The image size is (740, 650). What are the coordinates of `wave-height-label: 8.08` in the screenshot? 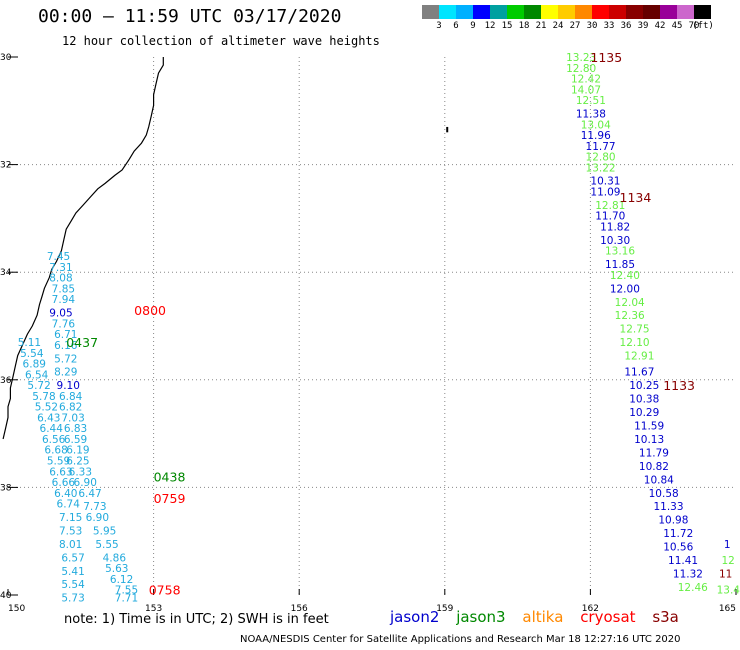 It's located at (60, 279).